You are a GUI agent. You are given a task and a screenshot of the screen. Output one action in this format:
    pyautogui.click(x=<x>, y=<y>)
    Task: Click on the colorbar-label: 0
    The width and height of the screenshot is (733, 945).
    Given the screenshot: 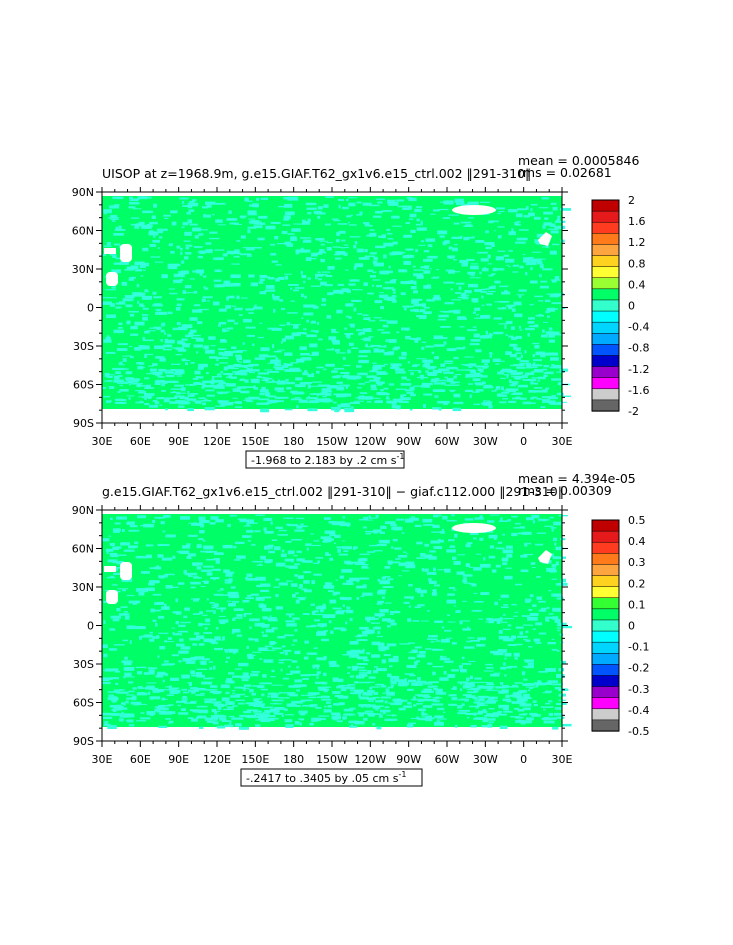 What is the action you would take?
    pyautogui.click(x=631, y=306)
    